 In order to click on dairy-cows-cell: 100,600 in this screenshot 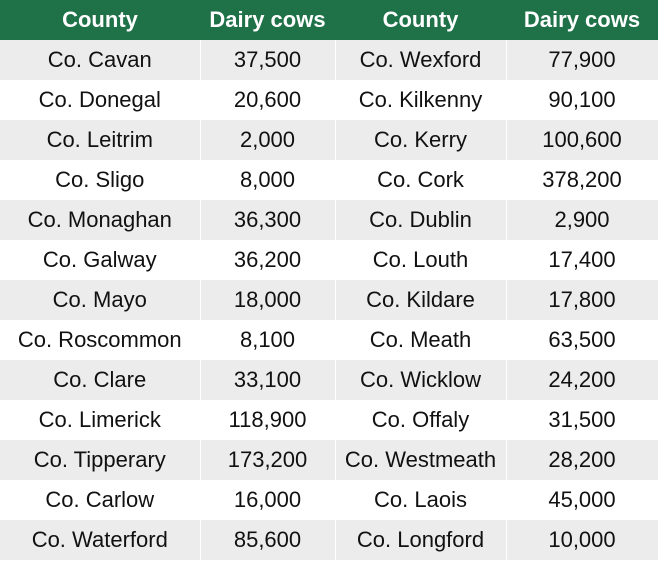, I will do `click(582, 140)`.